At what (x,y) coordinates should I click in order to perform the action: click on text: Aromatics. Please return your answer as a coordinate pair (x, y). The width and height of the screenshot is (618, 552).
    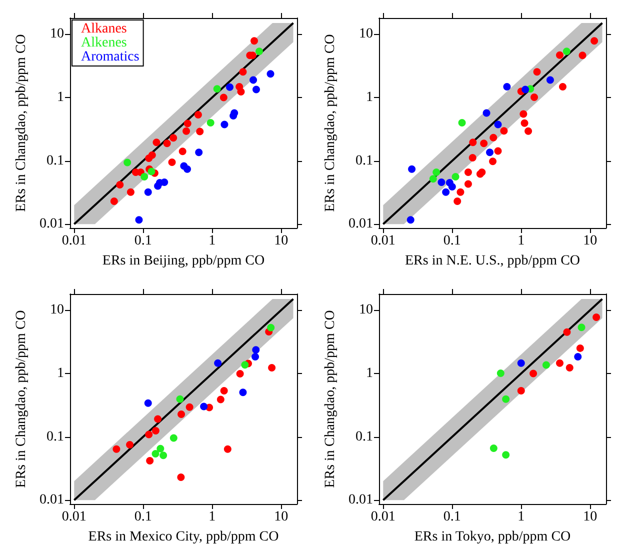
    Looking at the image, I should click on (110, 57).